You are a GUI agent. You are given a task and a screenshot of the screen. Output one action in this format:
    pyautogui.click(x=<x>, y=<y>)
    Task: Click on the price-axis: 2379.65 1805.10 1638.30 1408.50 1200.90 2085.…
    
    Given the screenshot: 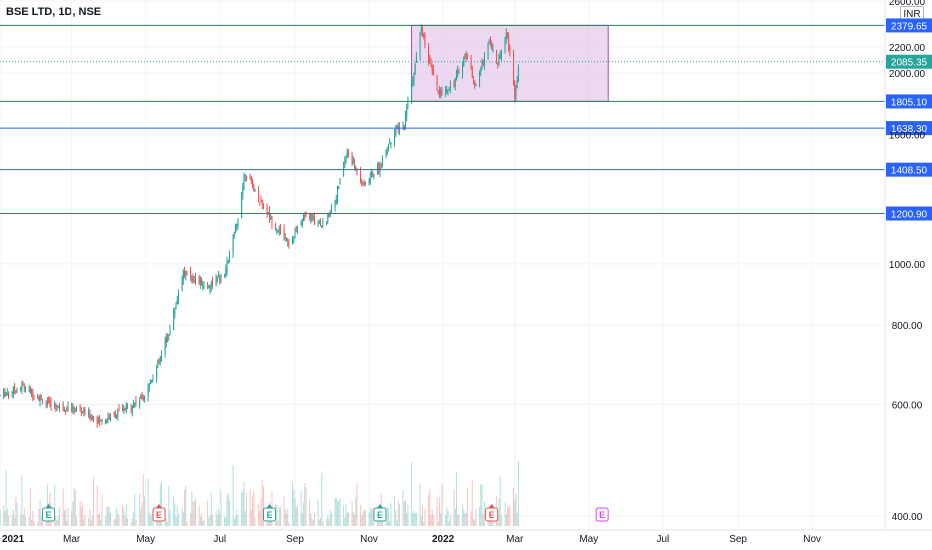 What is the action you would take?
    pyautogui.click(x=908, y=265)
    